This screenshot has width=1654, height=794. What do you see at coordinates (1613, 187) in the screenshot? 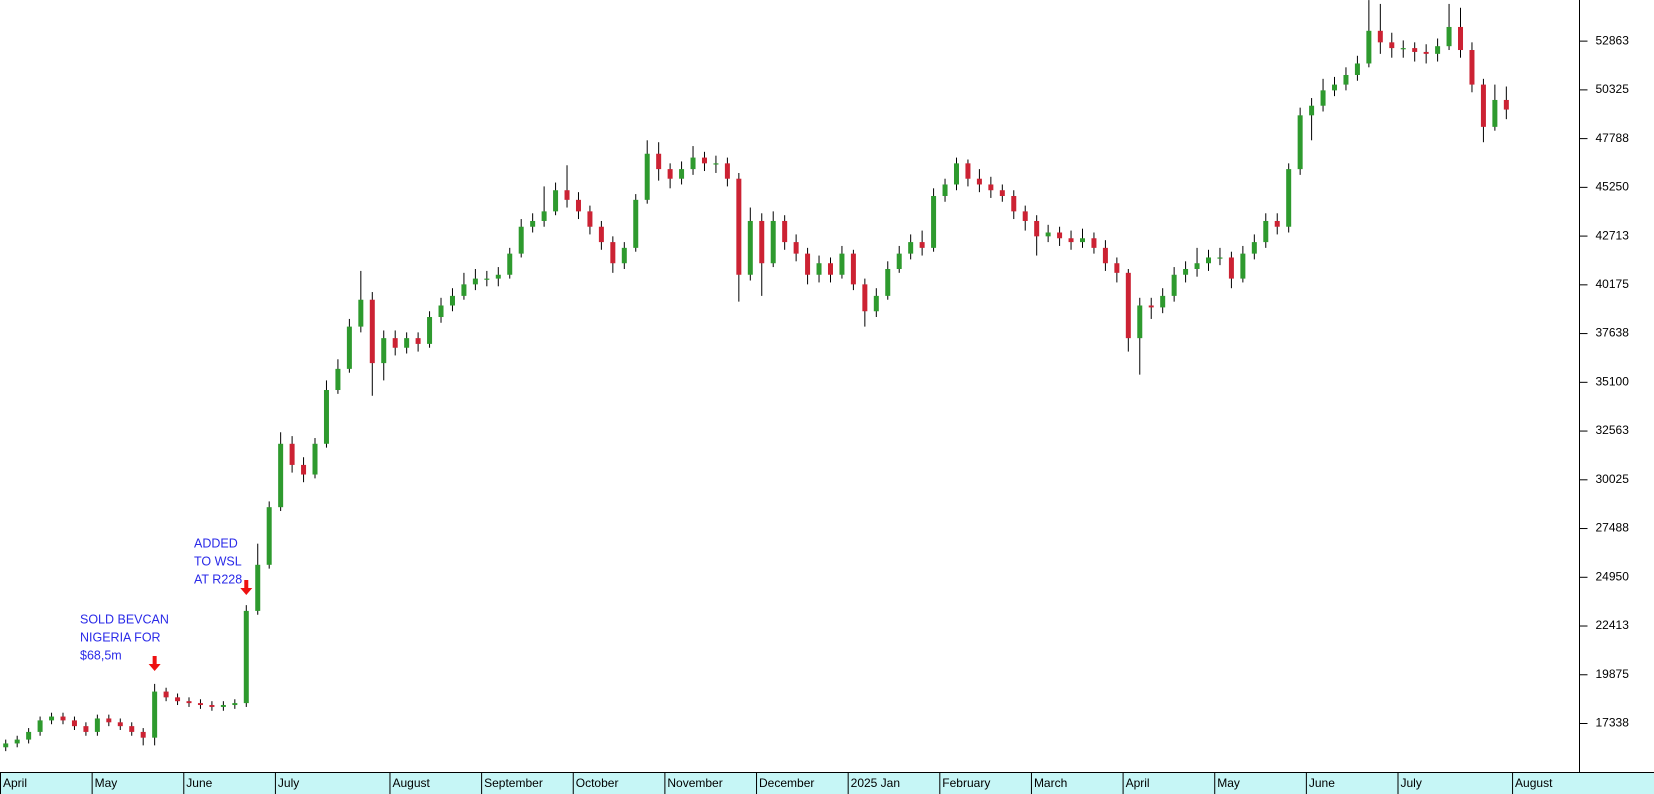
I see `y-tick-label: 45250` at bounding box center [1613, 187].